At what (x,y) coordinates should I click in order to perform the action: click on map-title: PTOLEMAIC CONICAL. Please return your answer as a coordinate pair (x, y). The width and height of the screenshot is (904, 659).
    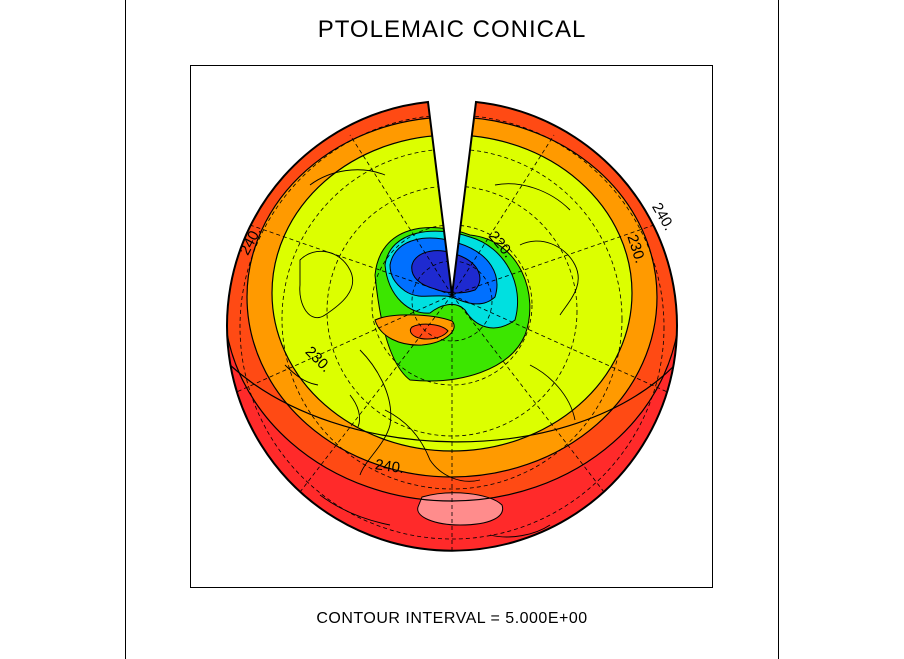
    Looking at the image, I should click on (452, 29).